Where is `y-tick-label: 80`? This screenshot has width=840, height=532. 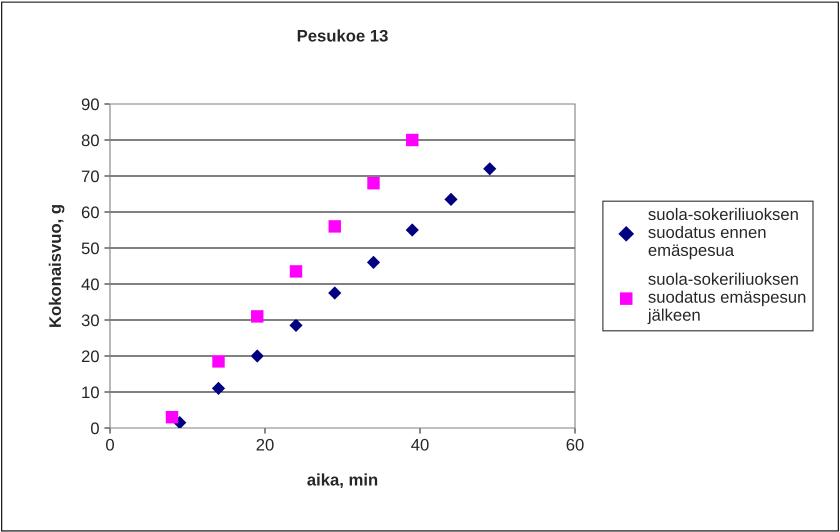 y-tick-label: 80 is located at coordinates (90, 140).